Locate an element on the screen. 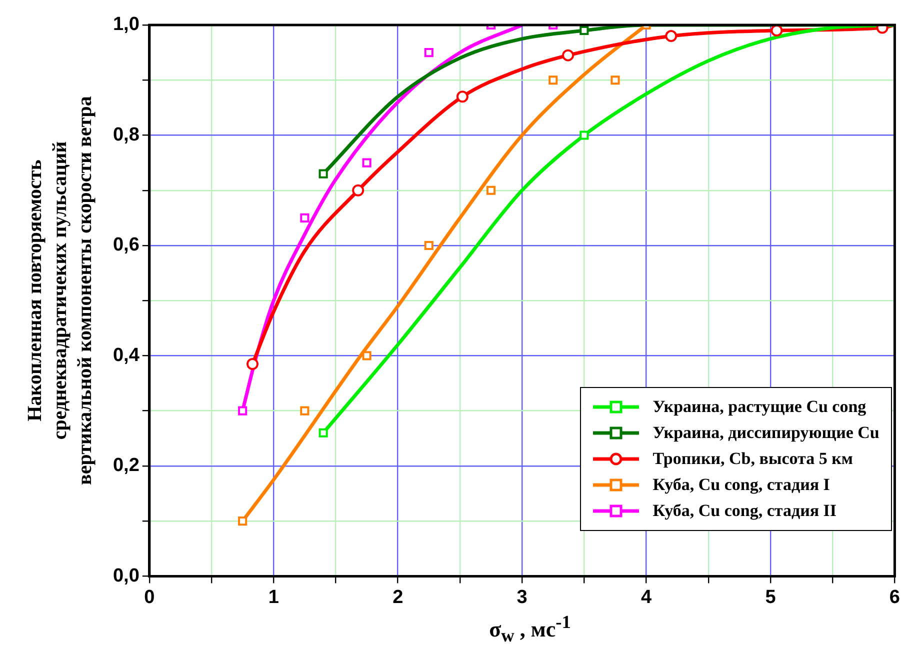 The image size is (903, 653). y-tick-label: 1,0 is located at coordinates (126, 25).